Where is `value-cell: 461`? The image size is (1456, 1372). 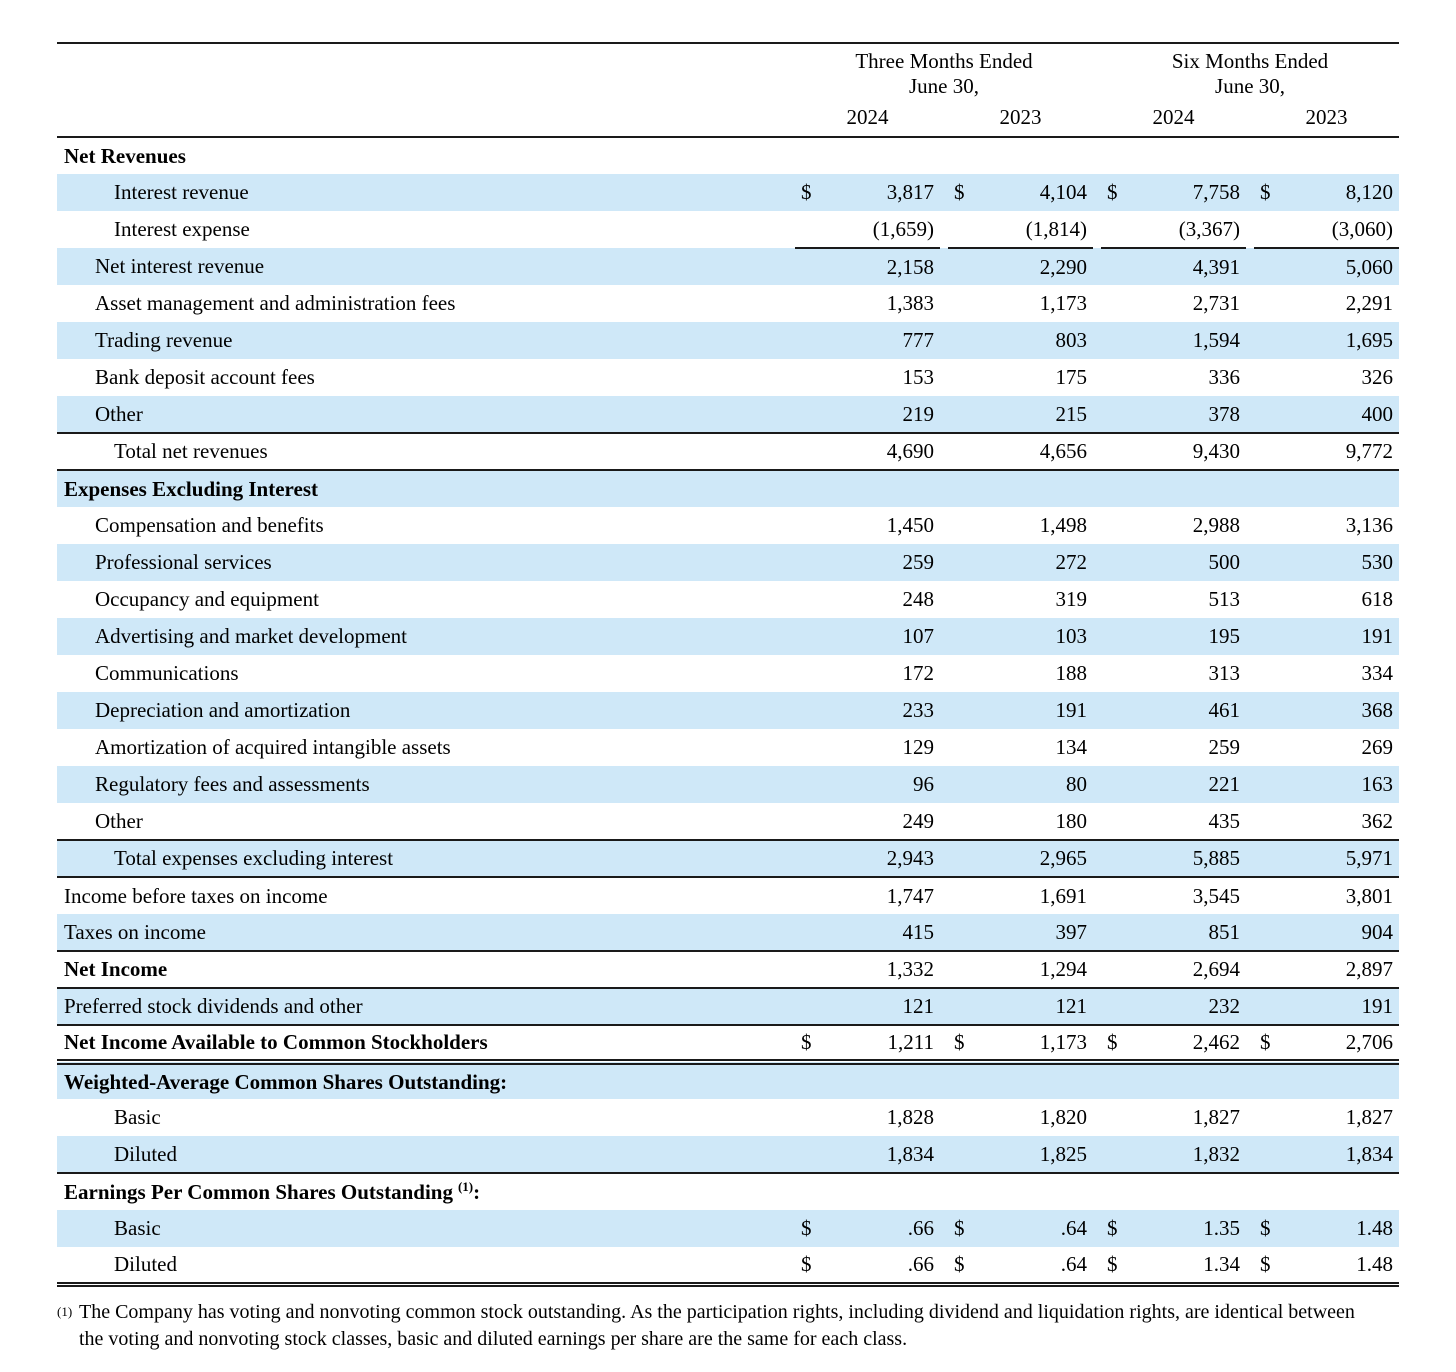
value-cell: 461 is located at coordinates (1174, 710).